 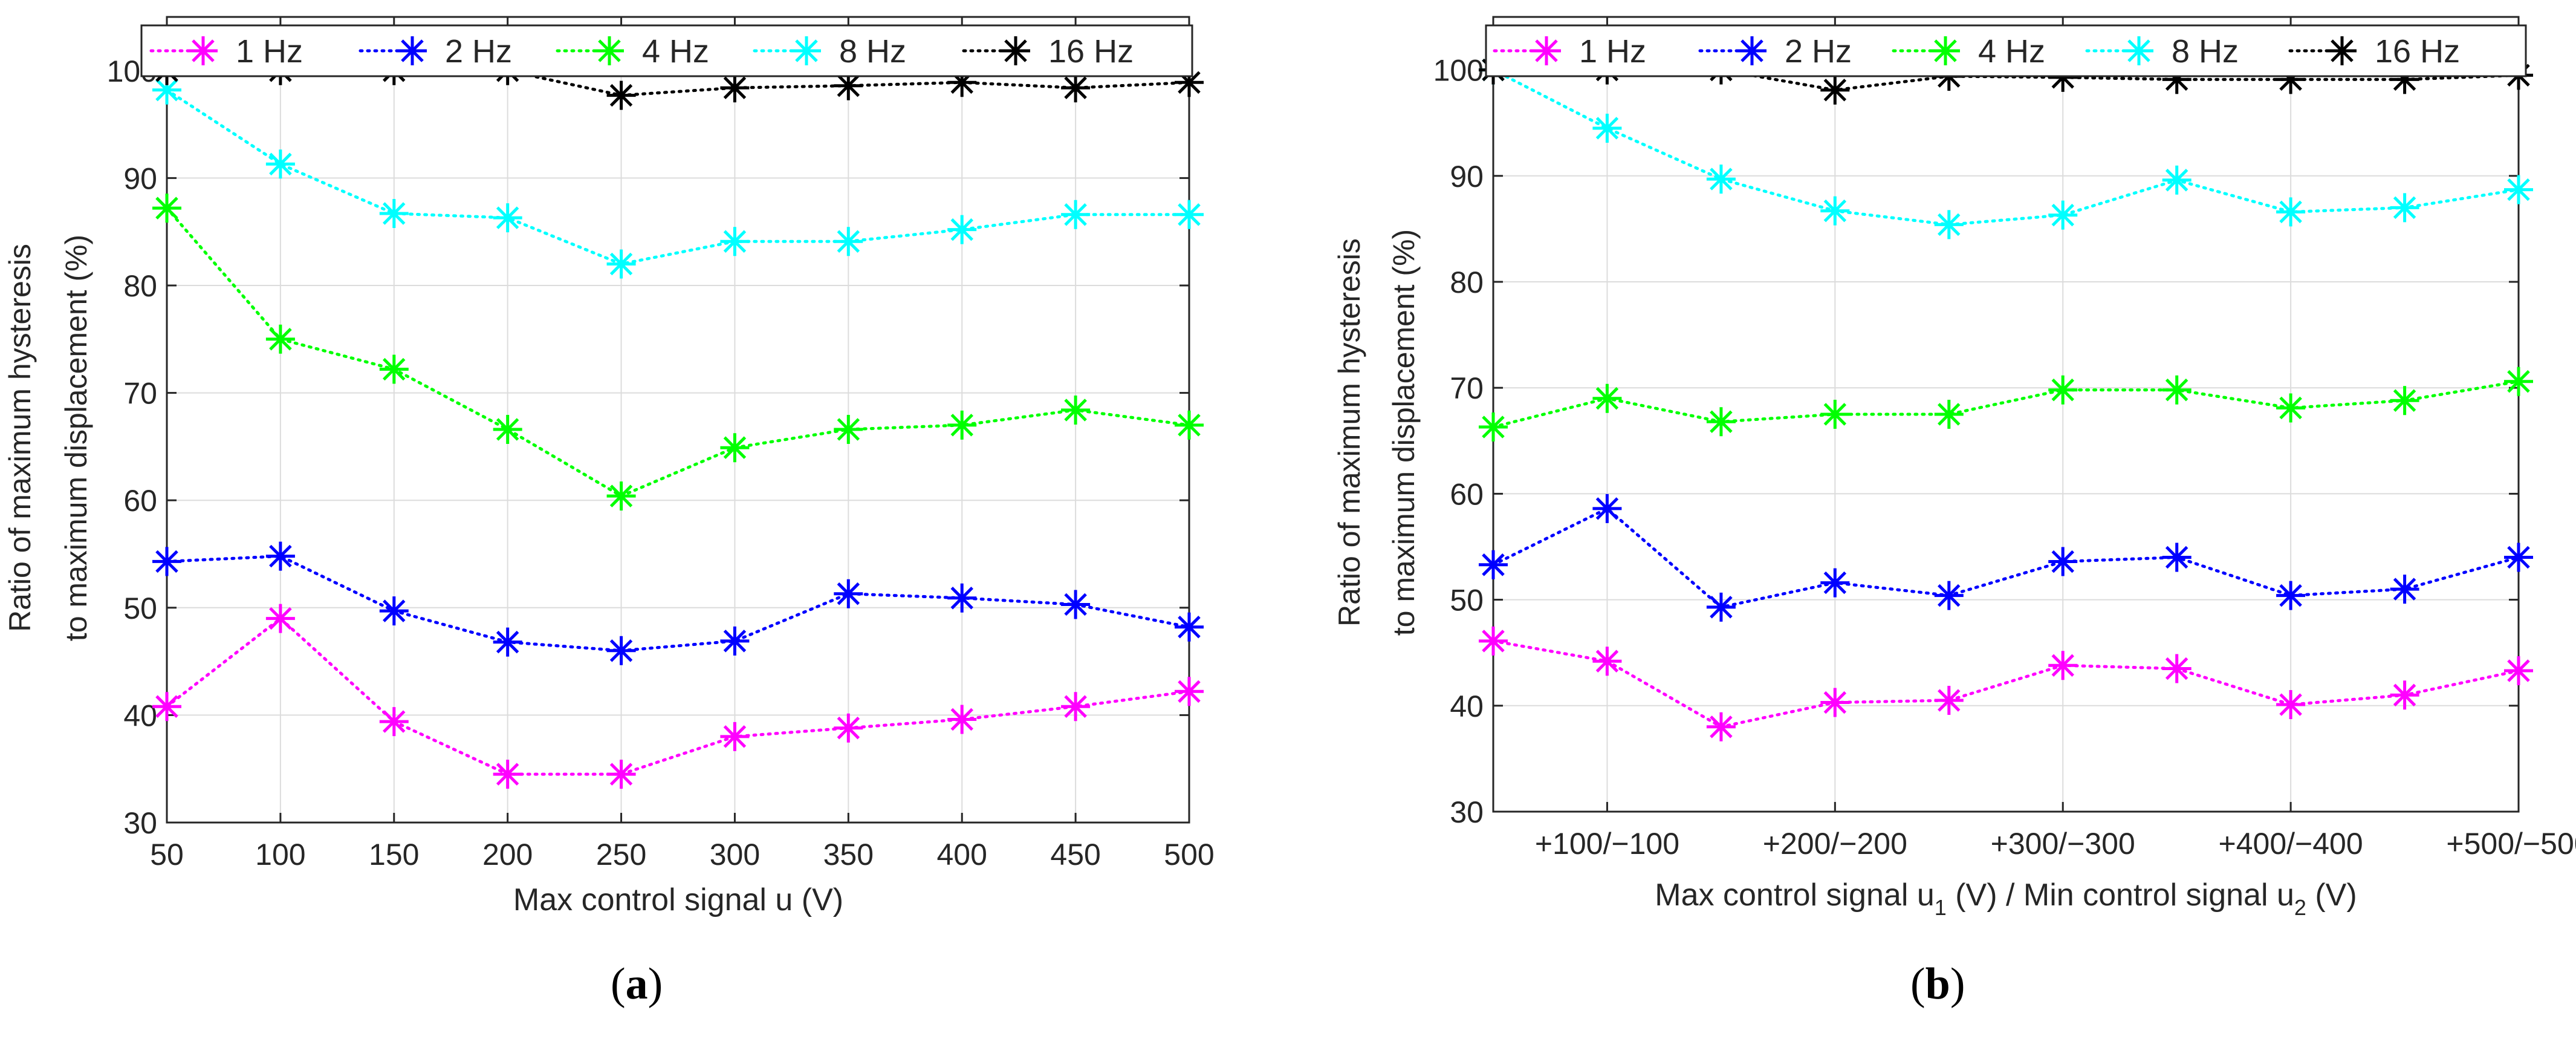 What do you see at coordinates (203, 50) in the screenshot?
I see `panel-a-legend-marker` at bounding box center [203, 50].